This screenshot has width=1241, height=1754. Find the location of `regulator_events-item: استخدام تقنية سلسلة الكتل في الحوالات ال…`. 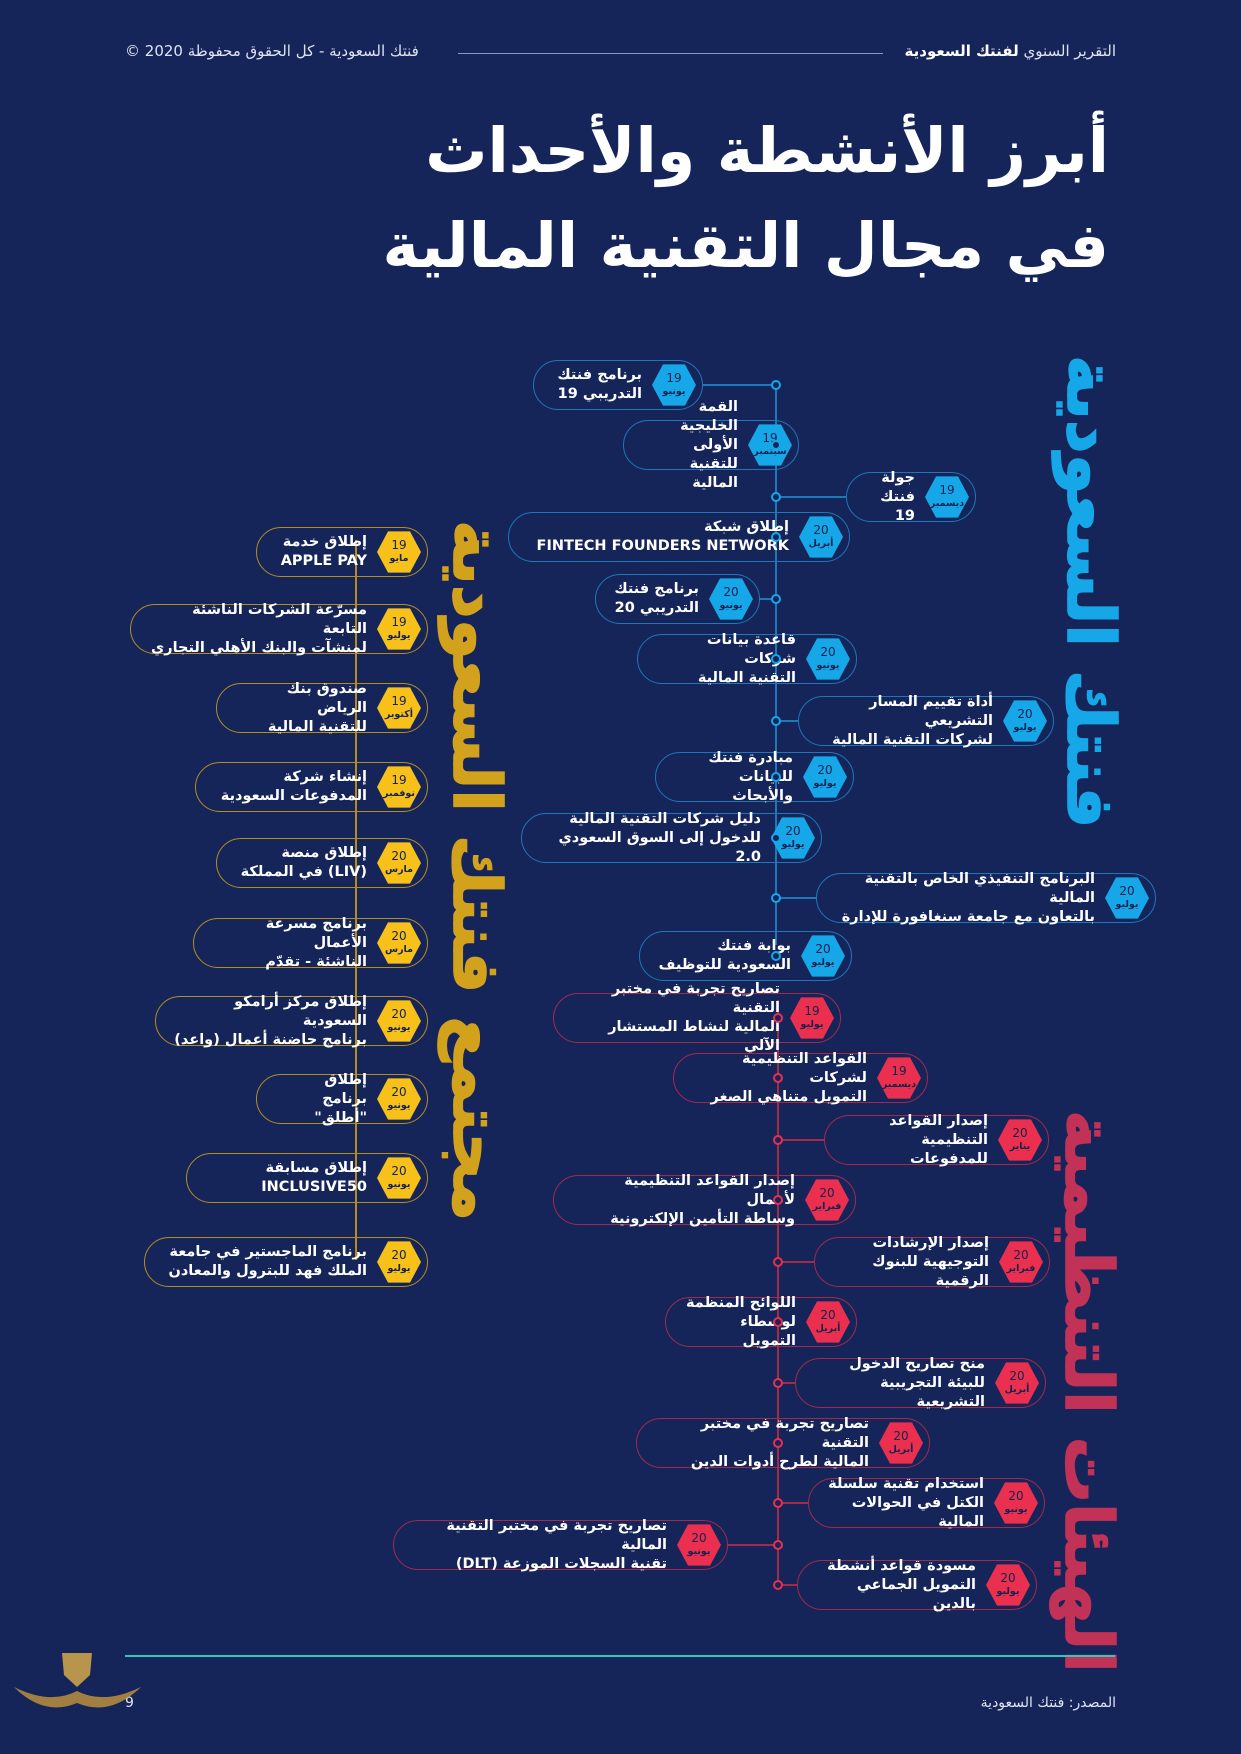

regulator_events-item: استخدام تقنية سلسلة الكتل في الحوالات ال… is located at coordinates (926, 1503).